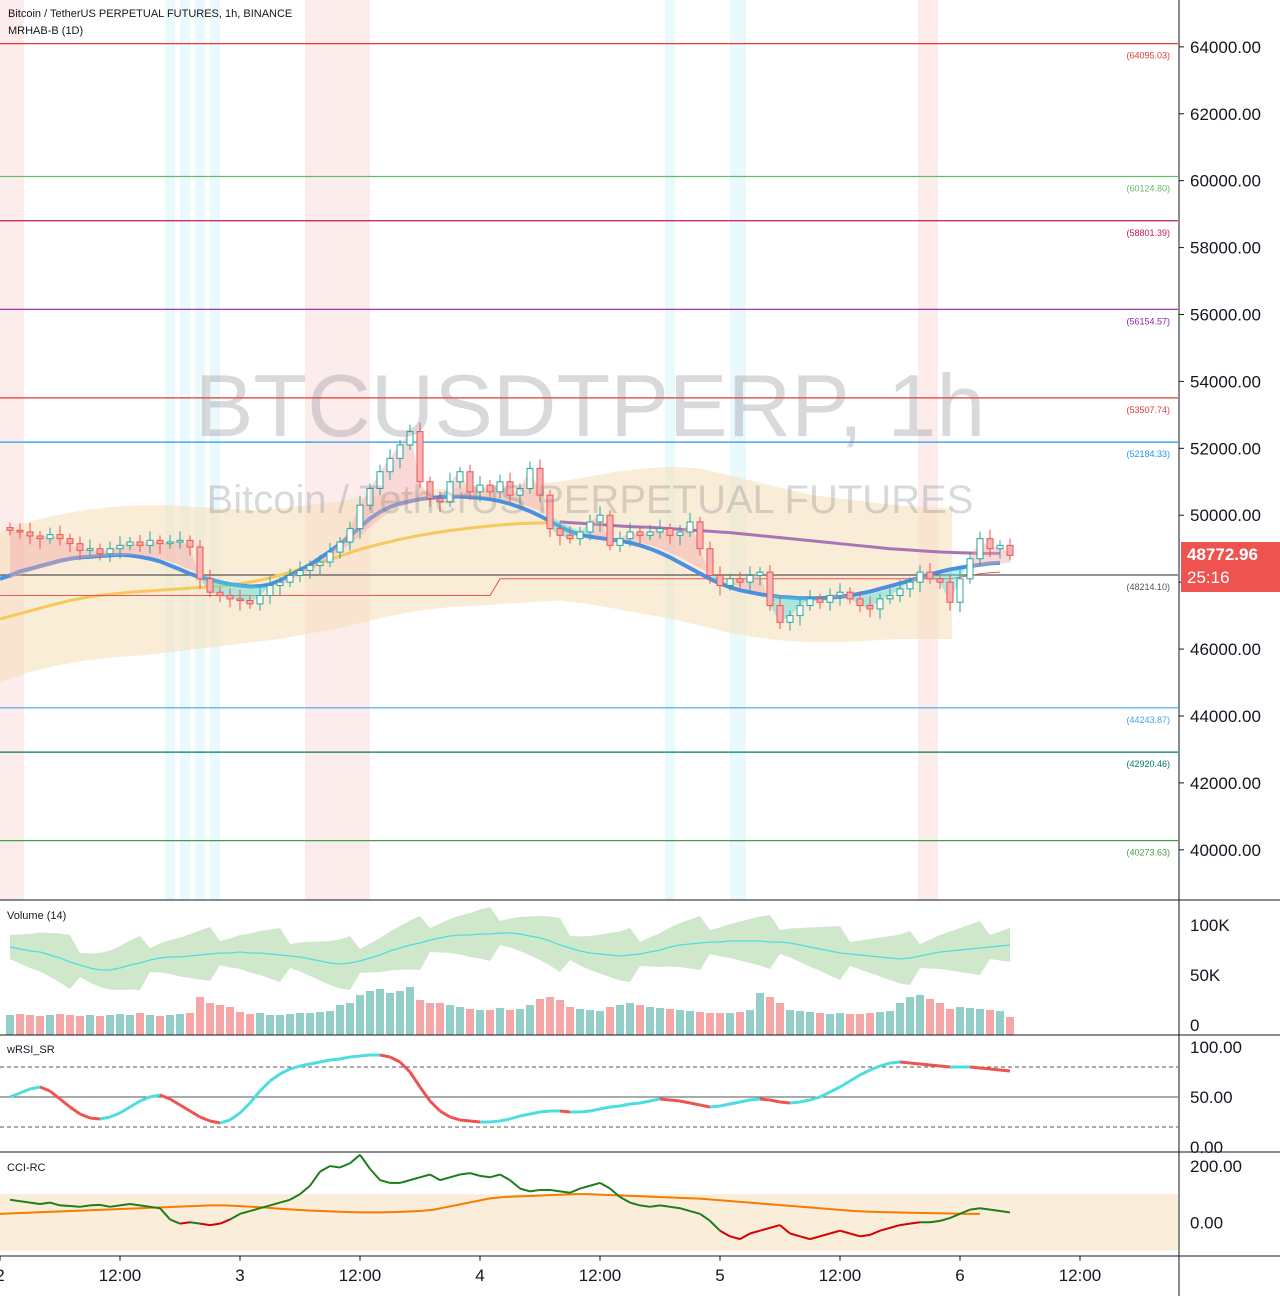  Describe the element at coordinates (589, 1090) in the screenshot. I see `wrsi-pane` at that location.